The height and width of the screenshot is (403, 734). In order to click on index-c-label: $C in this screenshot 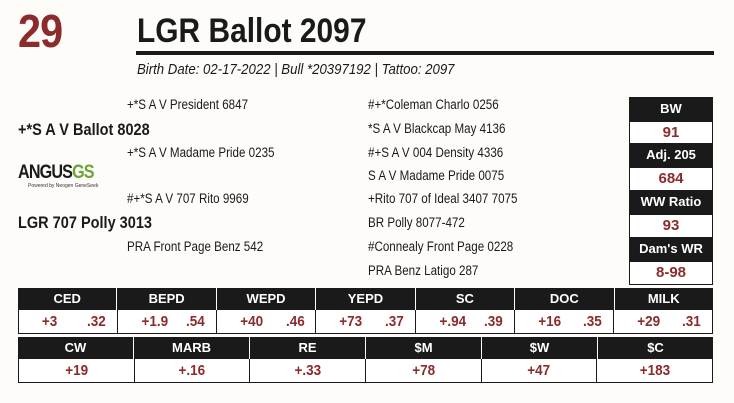, I will do `click(655, 347)`.